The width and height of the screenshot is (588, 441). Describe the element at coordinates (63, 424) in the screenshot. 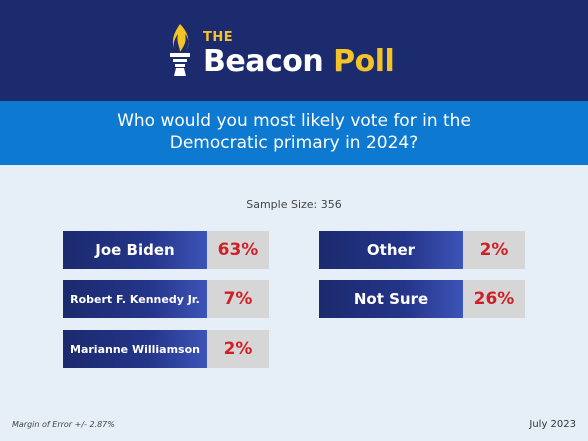

I see `margin-of-error: Margin of Error +/- 2.87%` at that location.